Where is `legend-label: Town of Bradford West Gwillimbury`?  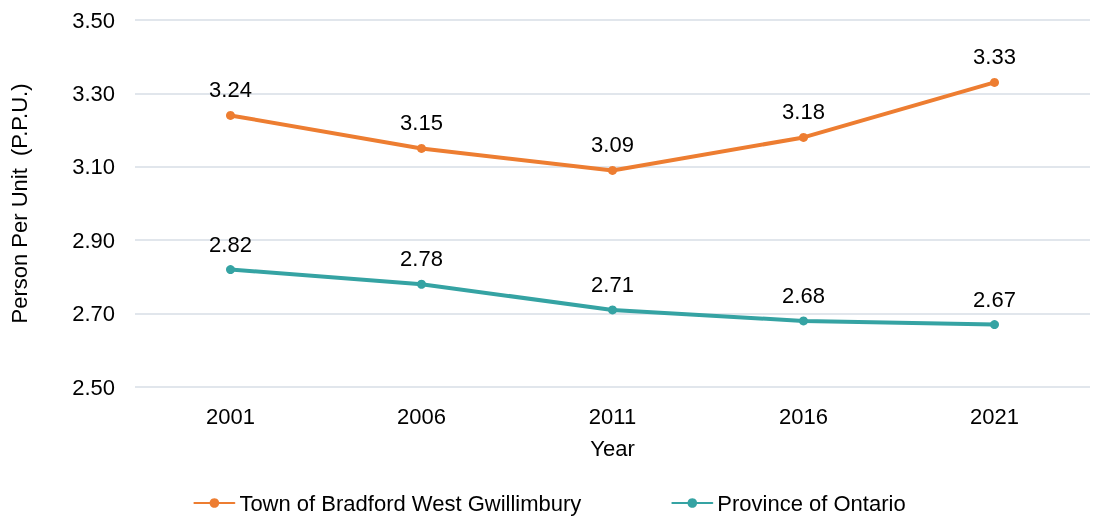 legend-label: Town of Bradford West Gwillimbury is located at coordinates (410, 503).